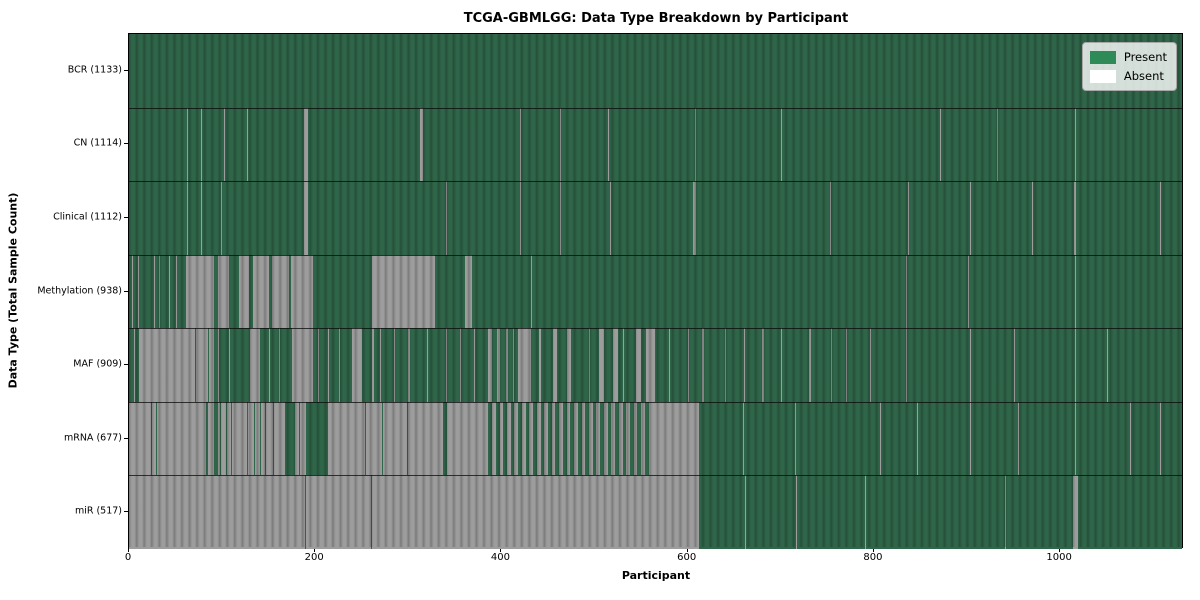 This screenshot has width=1200, height=600. Describe the element at coordinates (1145, 57) in the screenshot. I see `legend-present-label: Present` at that location.